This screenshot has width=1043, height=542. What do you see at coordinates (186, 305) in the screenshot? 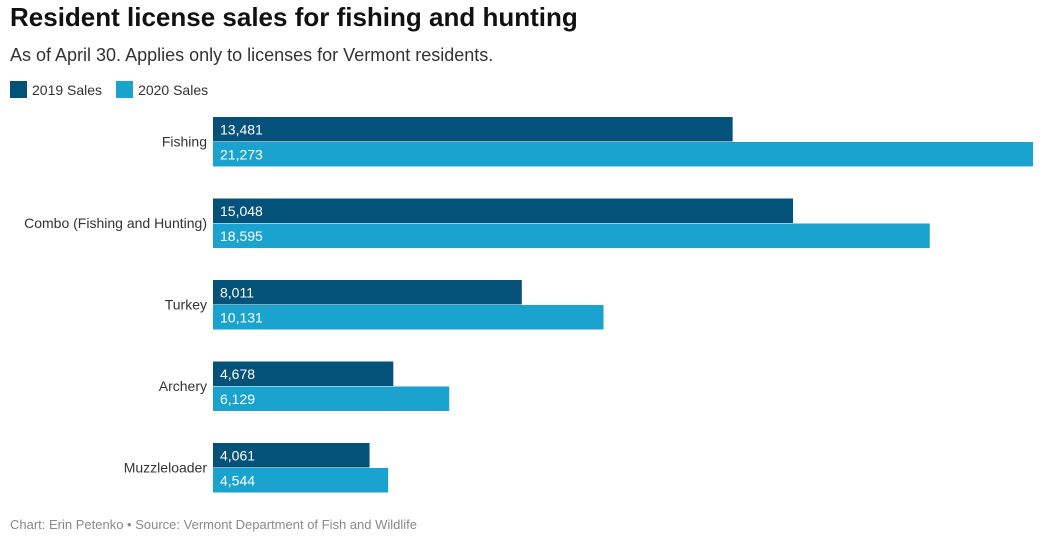
I see `category-label-turkey: Turkey` at bounding box center [186, 305].